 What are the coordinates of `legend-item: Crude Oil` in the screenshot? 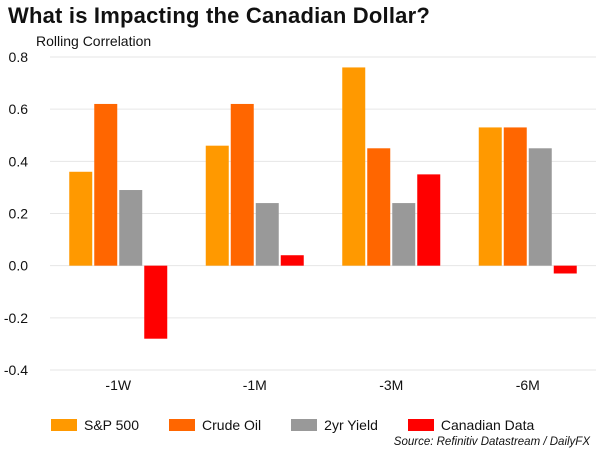 It's located at (215, 425).